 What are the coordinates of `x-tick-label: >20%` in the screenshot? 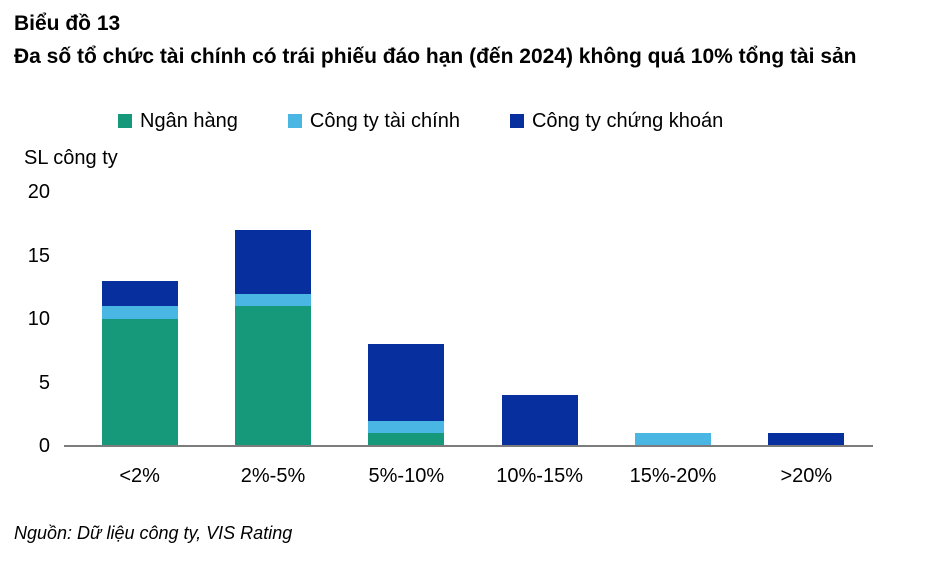 It's located at (806, 476).